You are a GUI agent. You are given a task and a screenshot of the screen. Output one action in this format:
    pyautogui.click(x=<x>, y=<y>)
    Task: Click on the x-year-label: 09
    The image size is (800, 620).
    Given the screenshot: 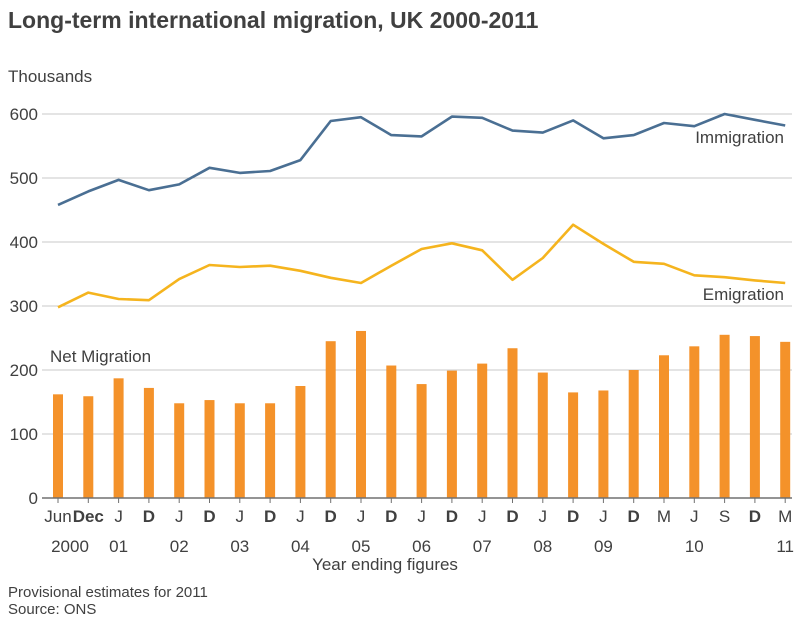 What is the action you would take?
    pyautogui.click(x=603, y=546)
    